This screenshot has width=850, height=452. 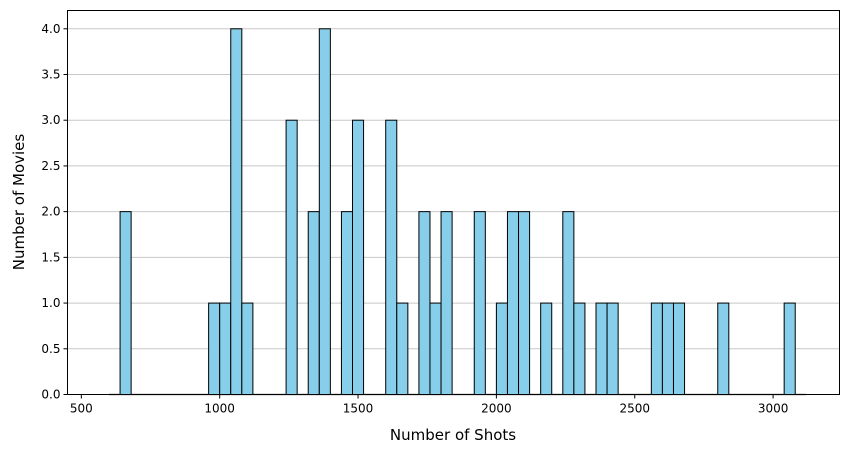 What do you see at coordinates (634, 409) in the screenshot?
I see `x-tick-label: 2500` at bounding box center [634, 409].